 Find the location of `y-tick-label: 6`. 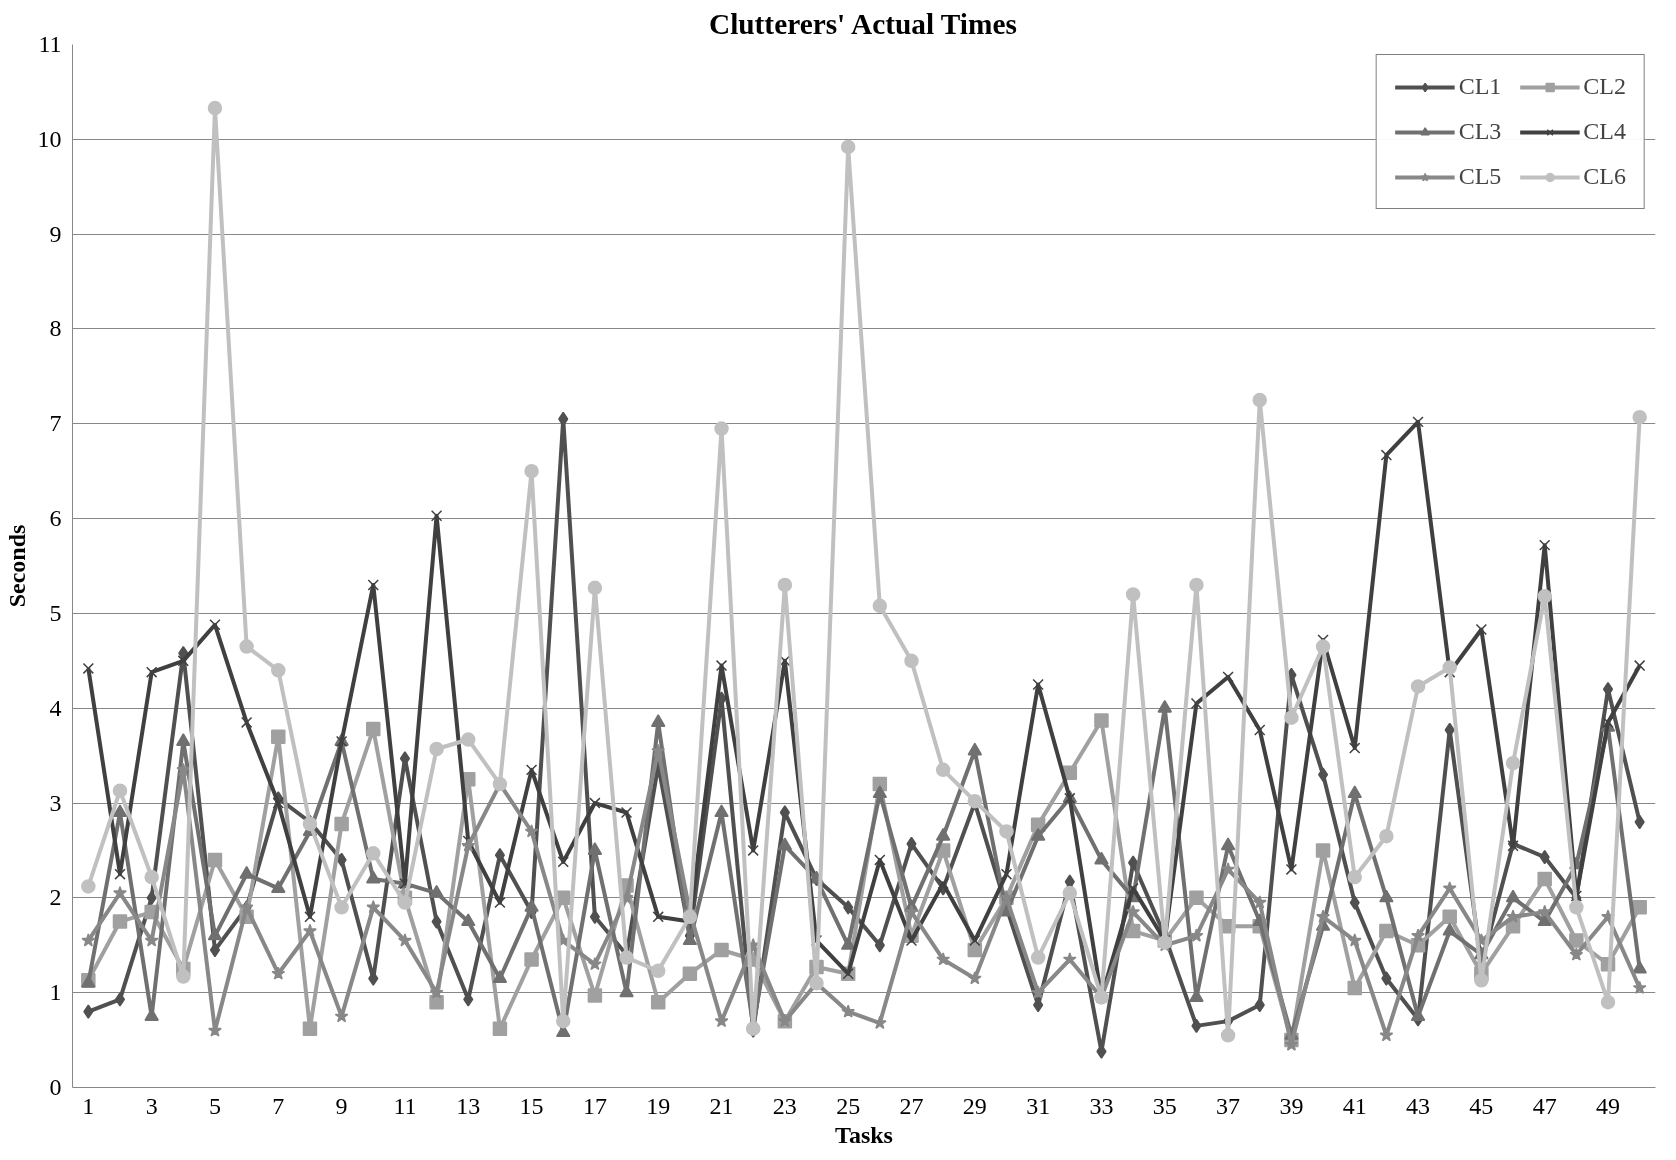

y-tick-label: 6 is located at coordinates (55, 518).